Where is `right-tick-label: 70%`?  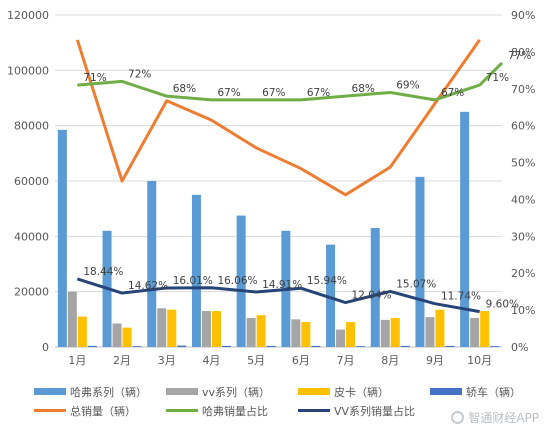 right-tick-label: 70% is located at coordinates (523, 89).